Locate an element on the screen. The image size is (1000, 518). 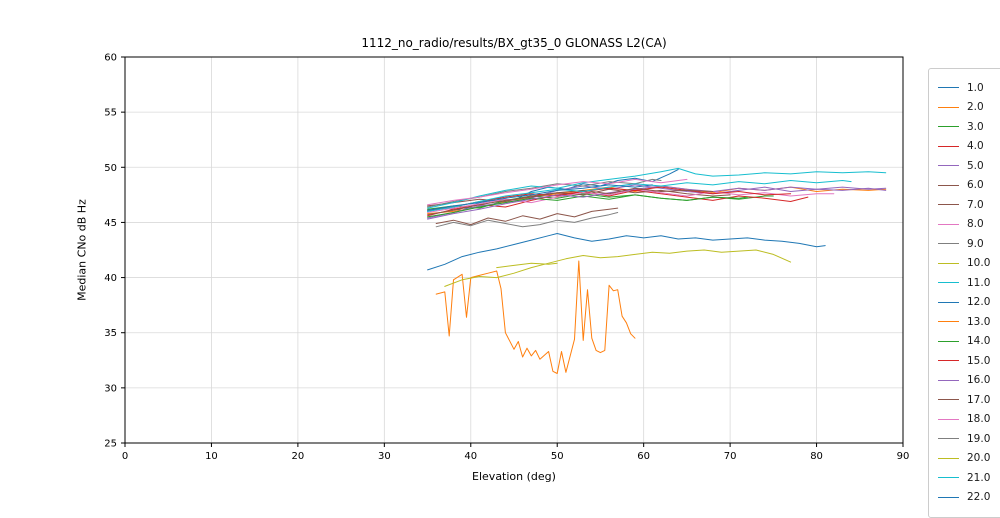
x-tick-label: 20 is located at coordinates (298, 456).